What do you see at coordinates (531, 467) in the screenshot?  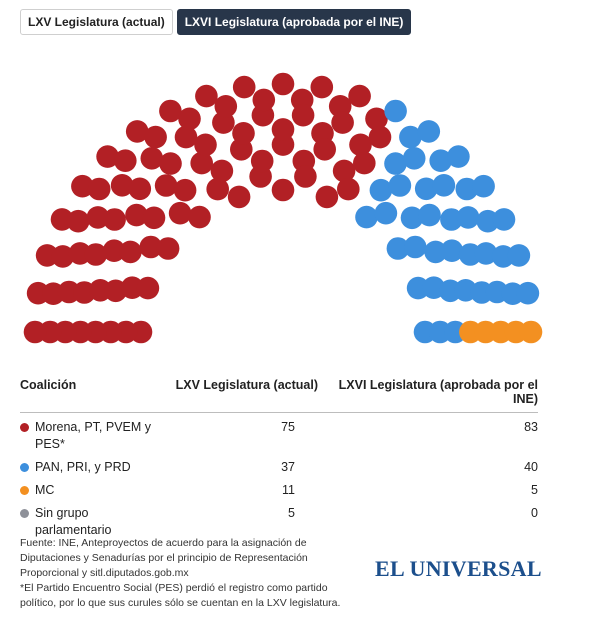 I see `row-lxvi-value: 40` at bounding box center [531, 467].